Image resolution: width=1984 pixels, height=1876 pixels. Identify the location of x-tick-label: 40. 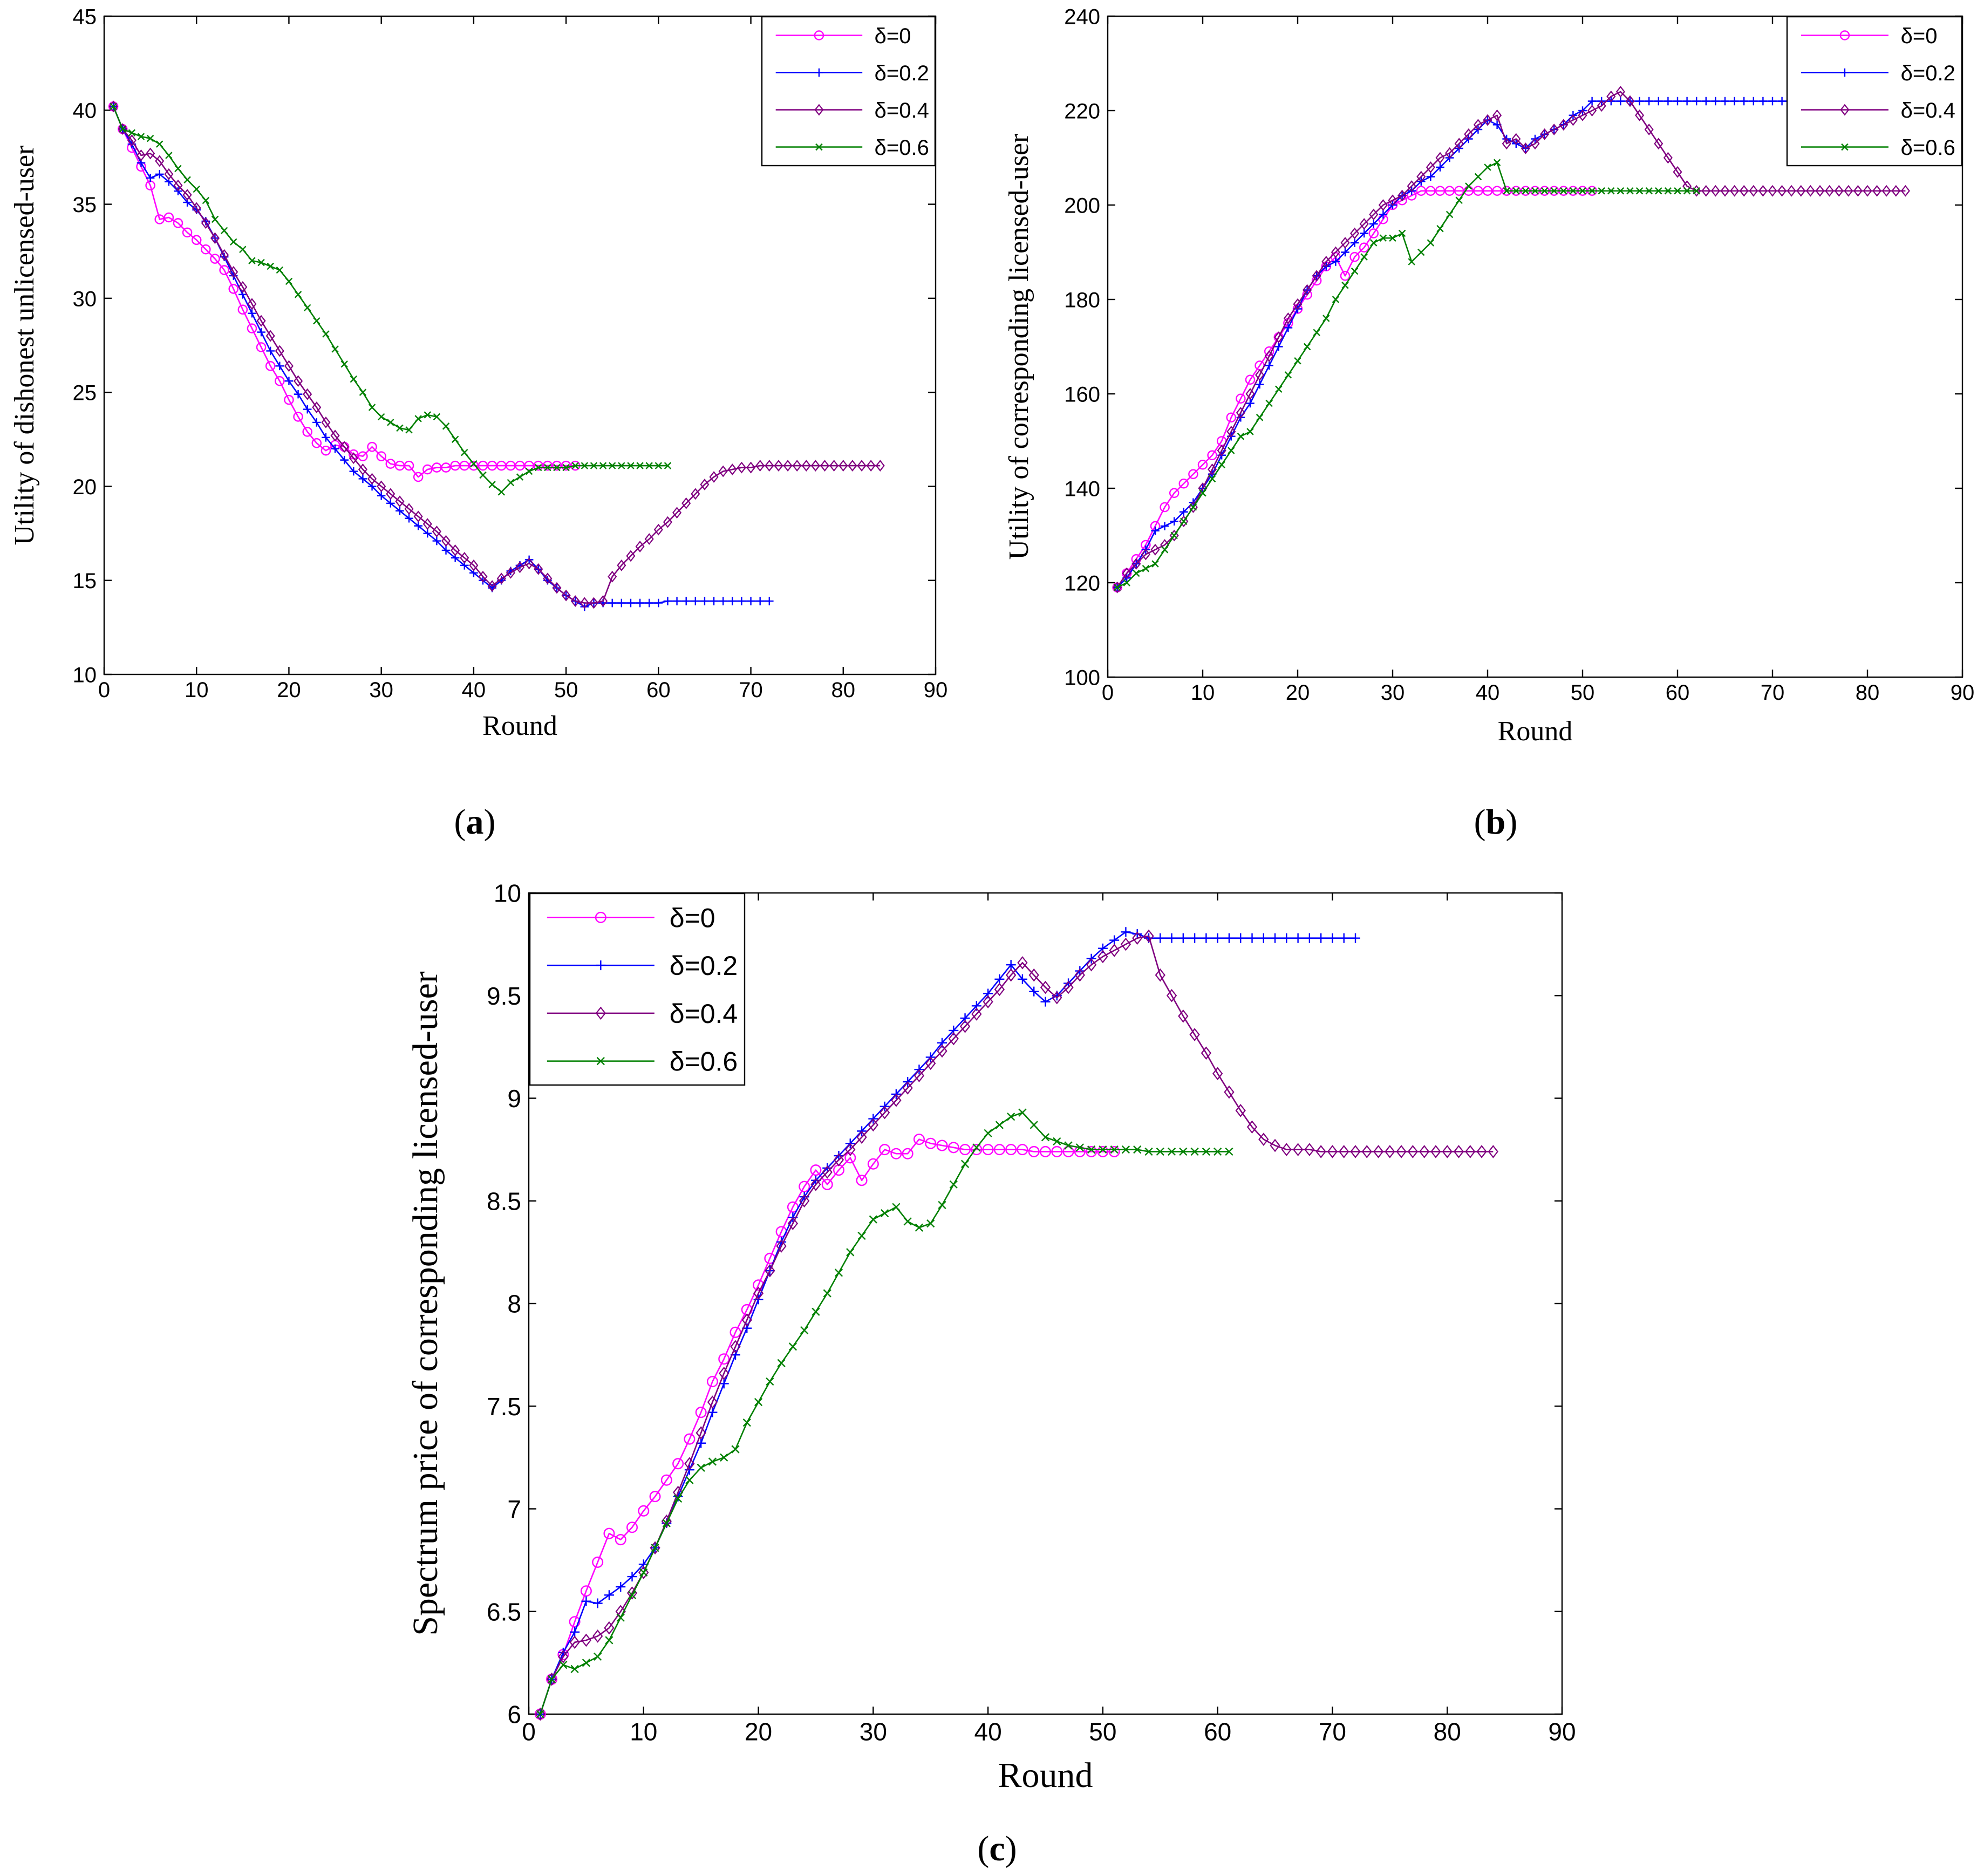
(1488, 693).